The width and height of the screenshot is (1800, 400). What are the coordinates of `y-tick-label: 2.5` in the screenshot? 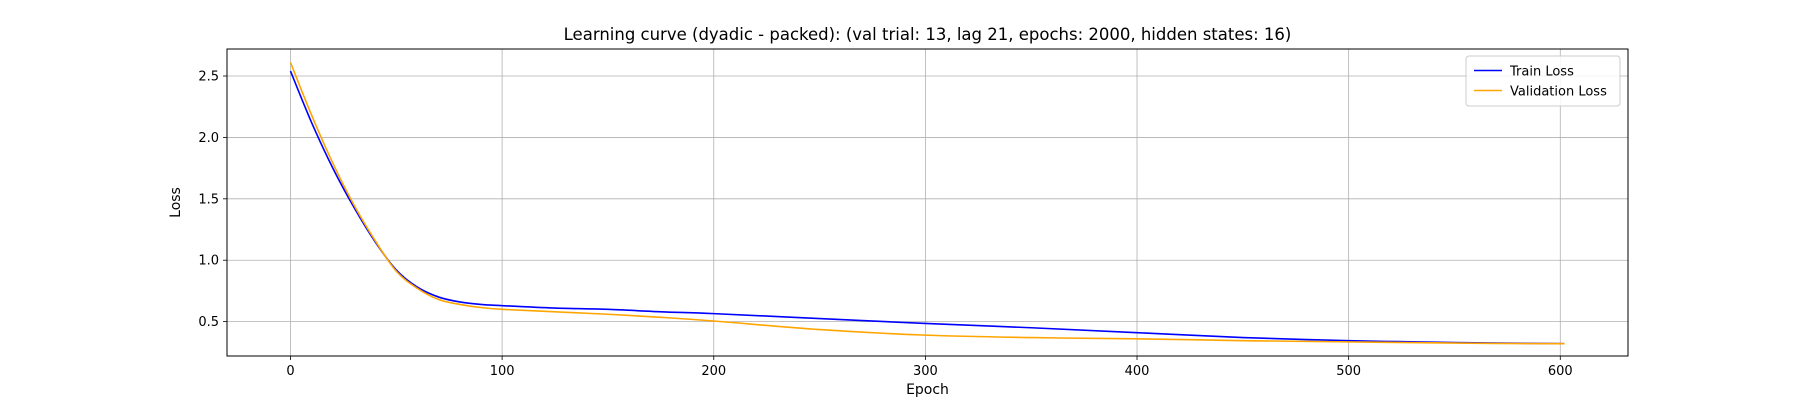 It's located at (208, 77).